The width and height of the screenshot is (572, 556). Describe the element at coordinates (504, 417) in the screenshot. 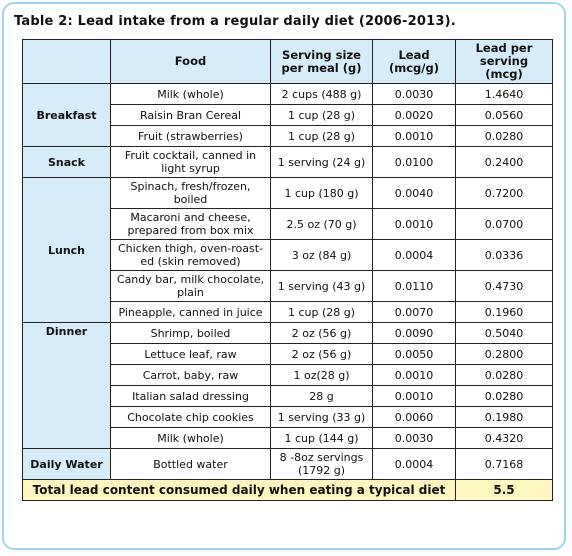

I see `table-cell: 0.1980` at that location.